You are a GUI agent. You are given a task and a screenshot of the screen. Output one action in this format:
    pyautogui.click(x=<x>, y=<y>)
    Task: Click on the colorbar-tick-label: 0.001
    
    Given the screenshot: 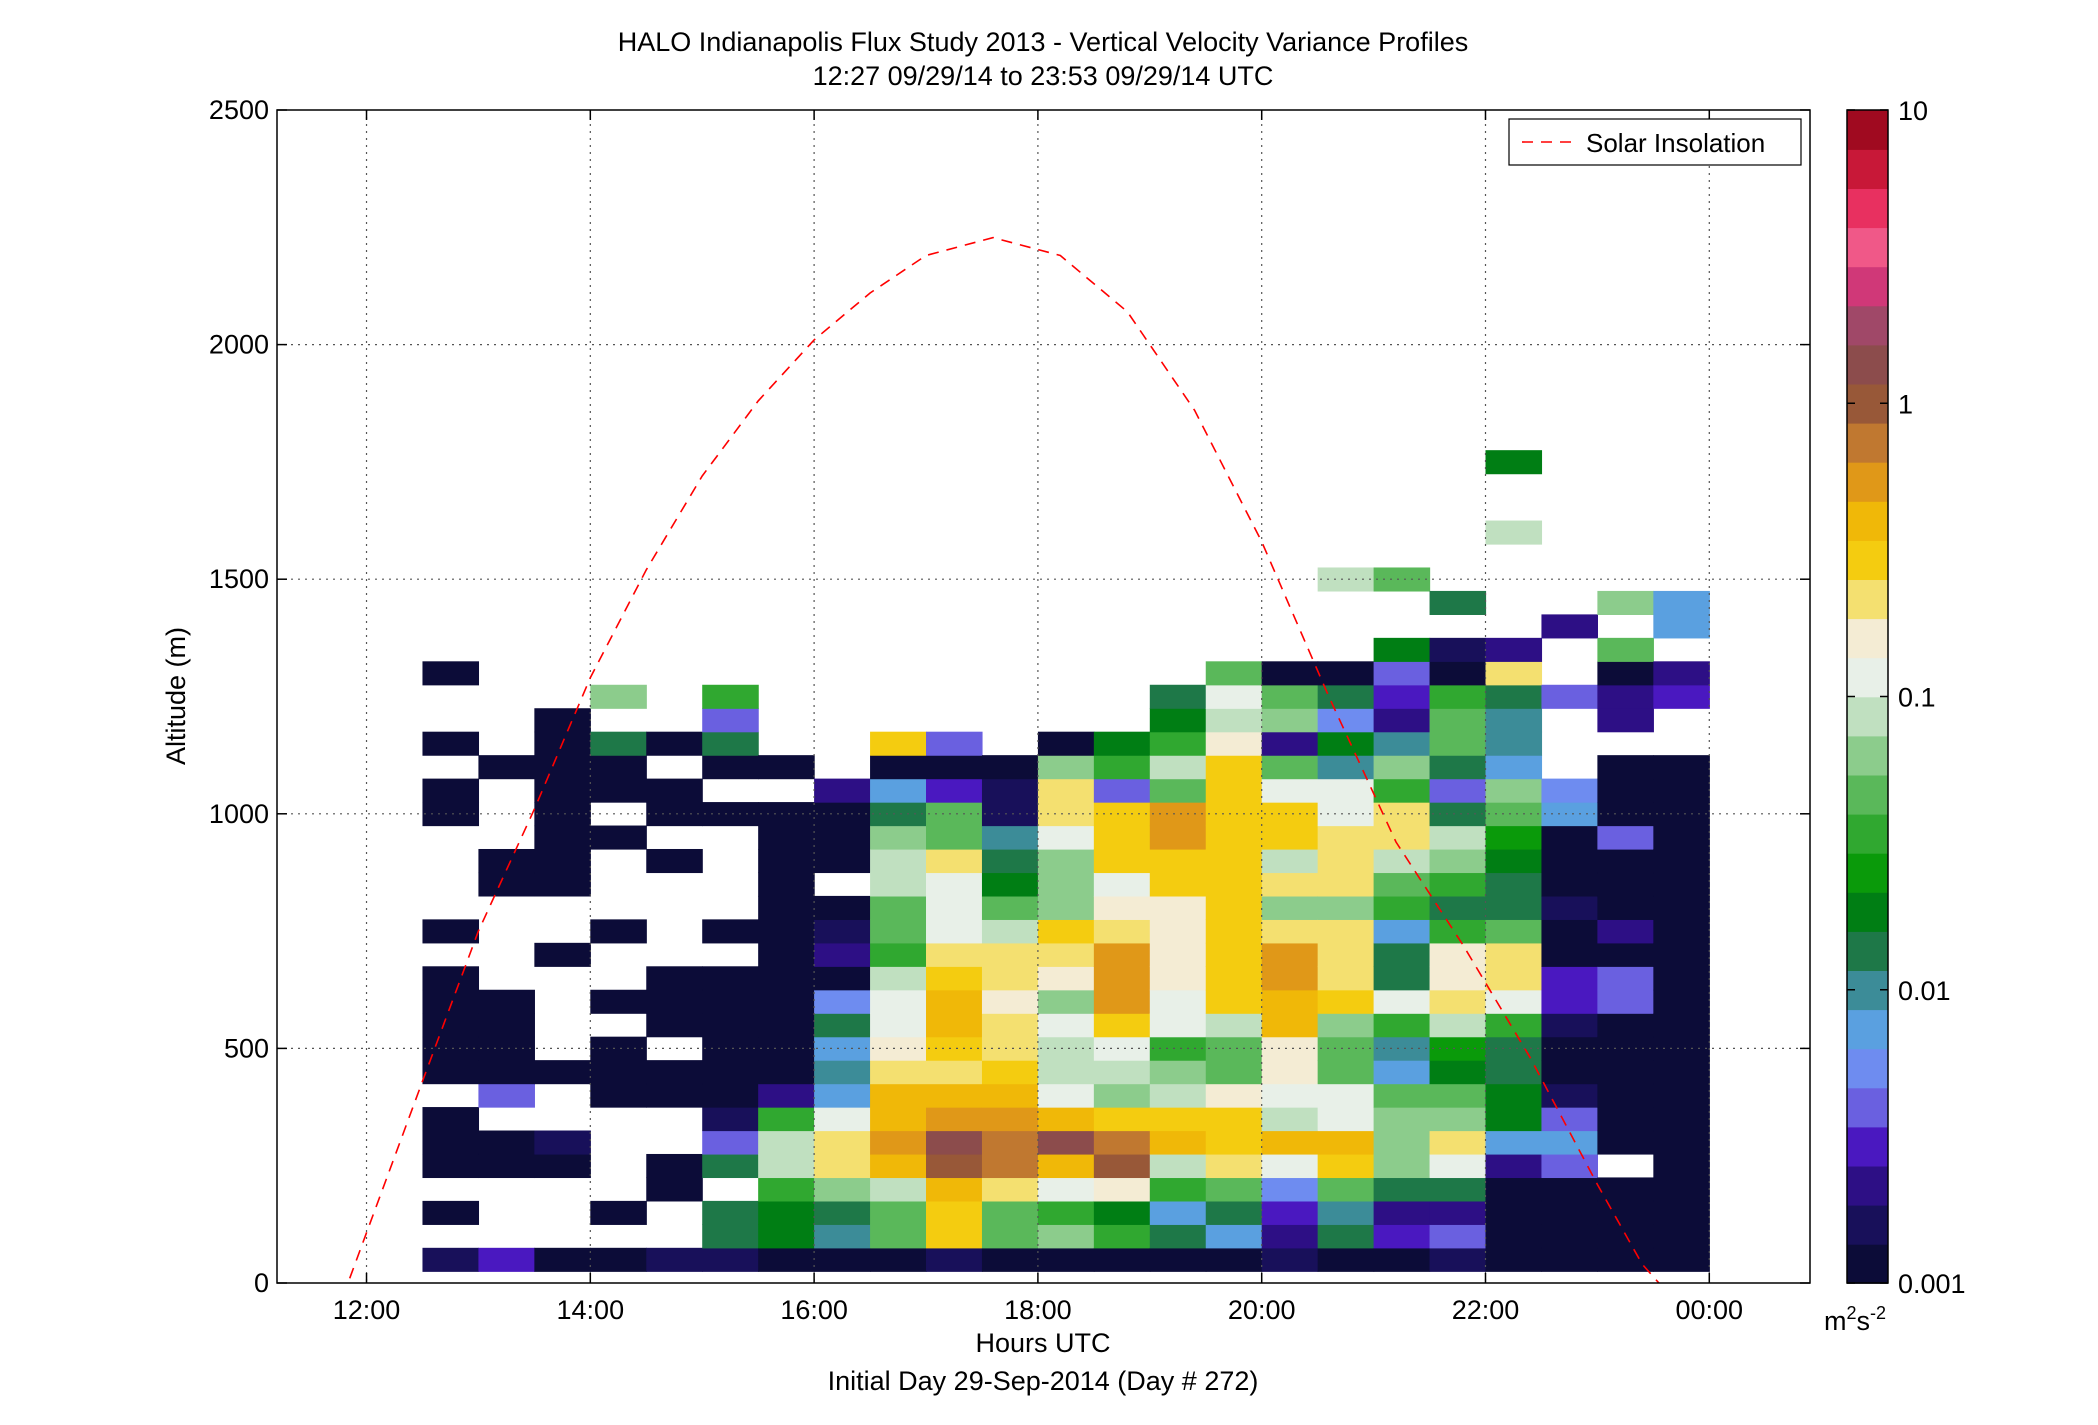 What is the action you would take?
    pyautogui.click(x=1932, y=1284)
    